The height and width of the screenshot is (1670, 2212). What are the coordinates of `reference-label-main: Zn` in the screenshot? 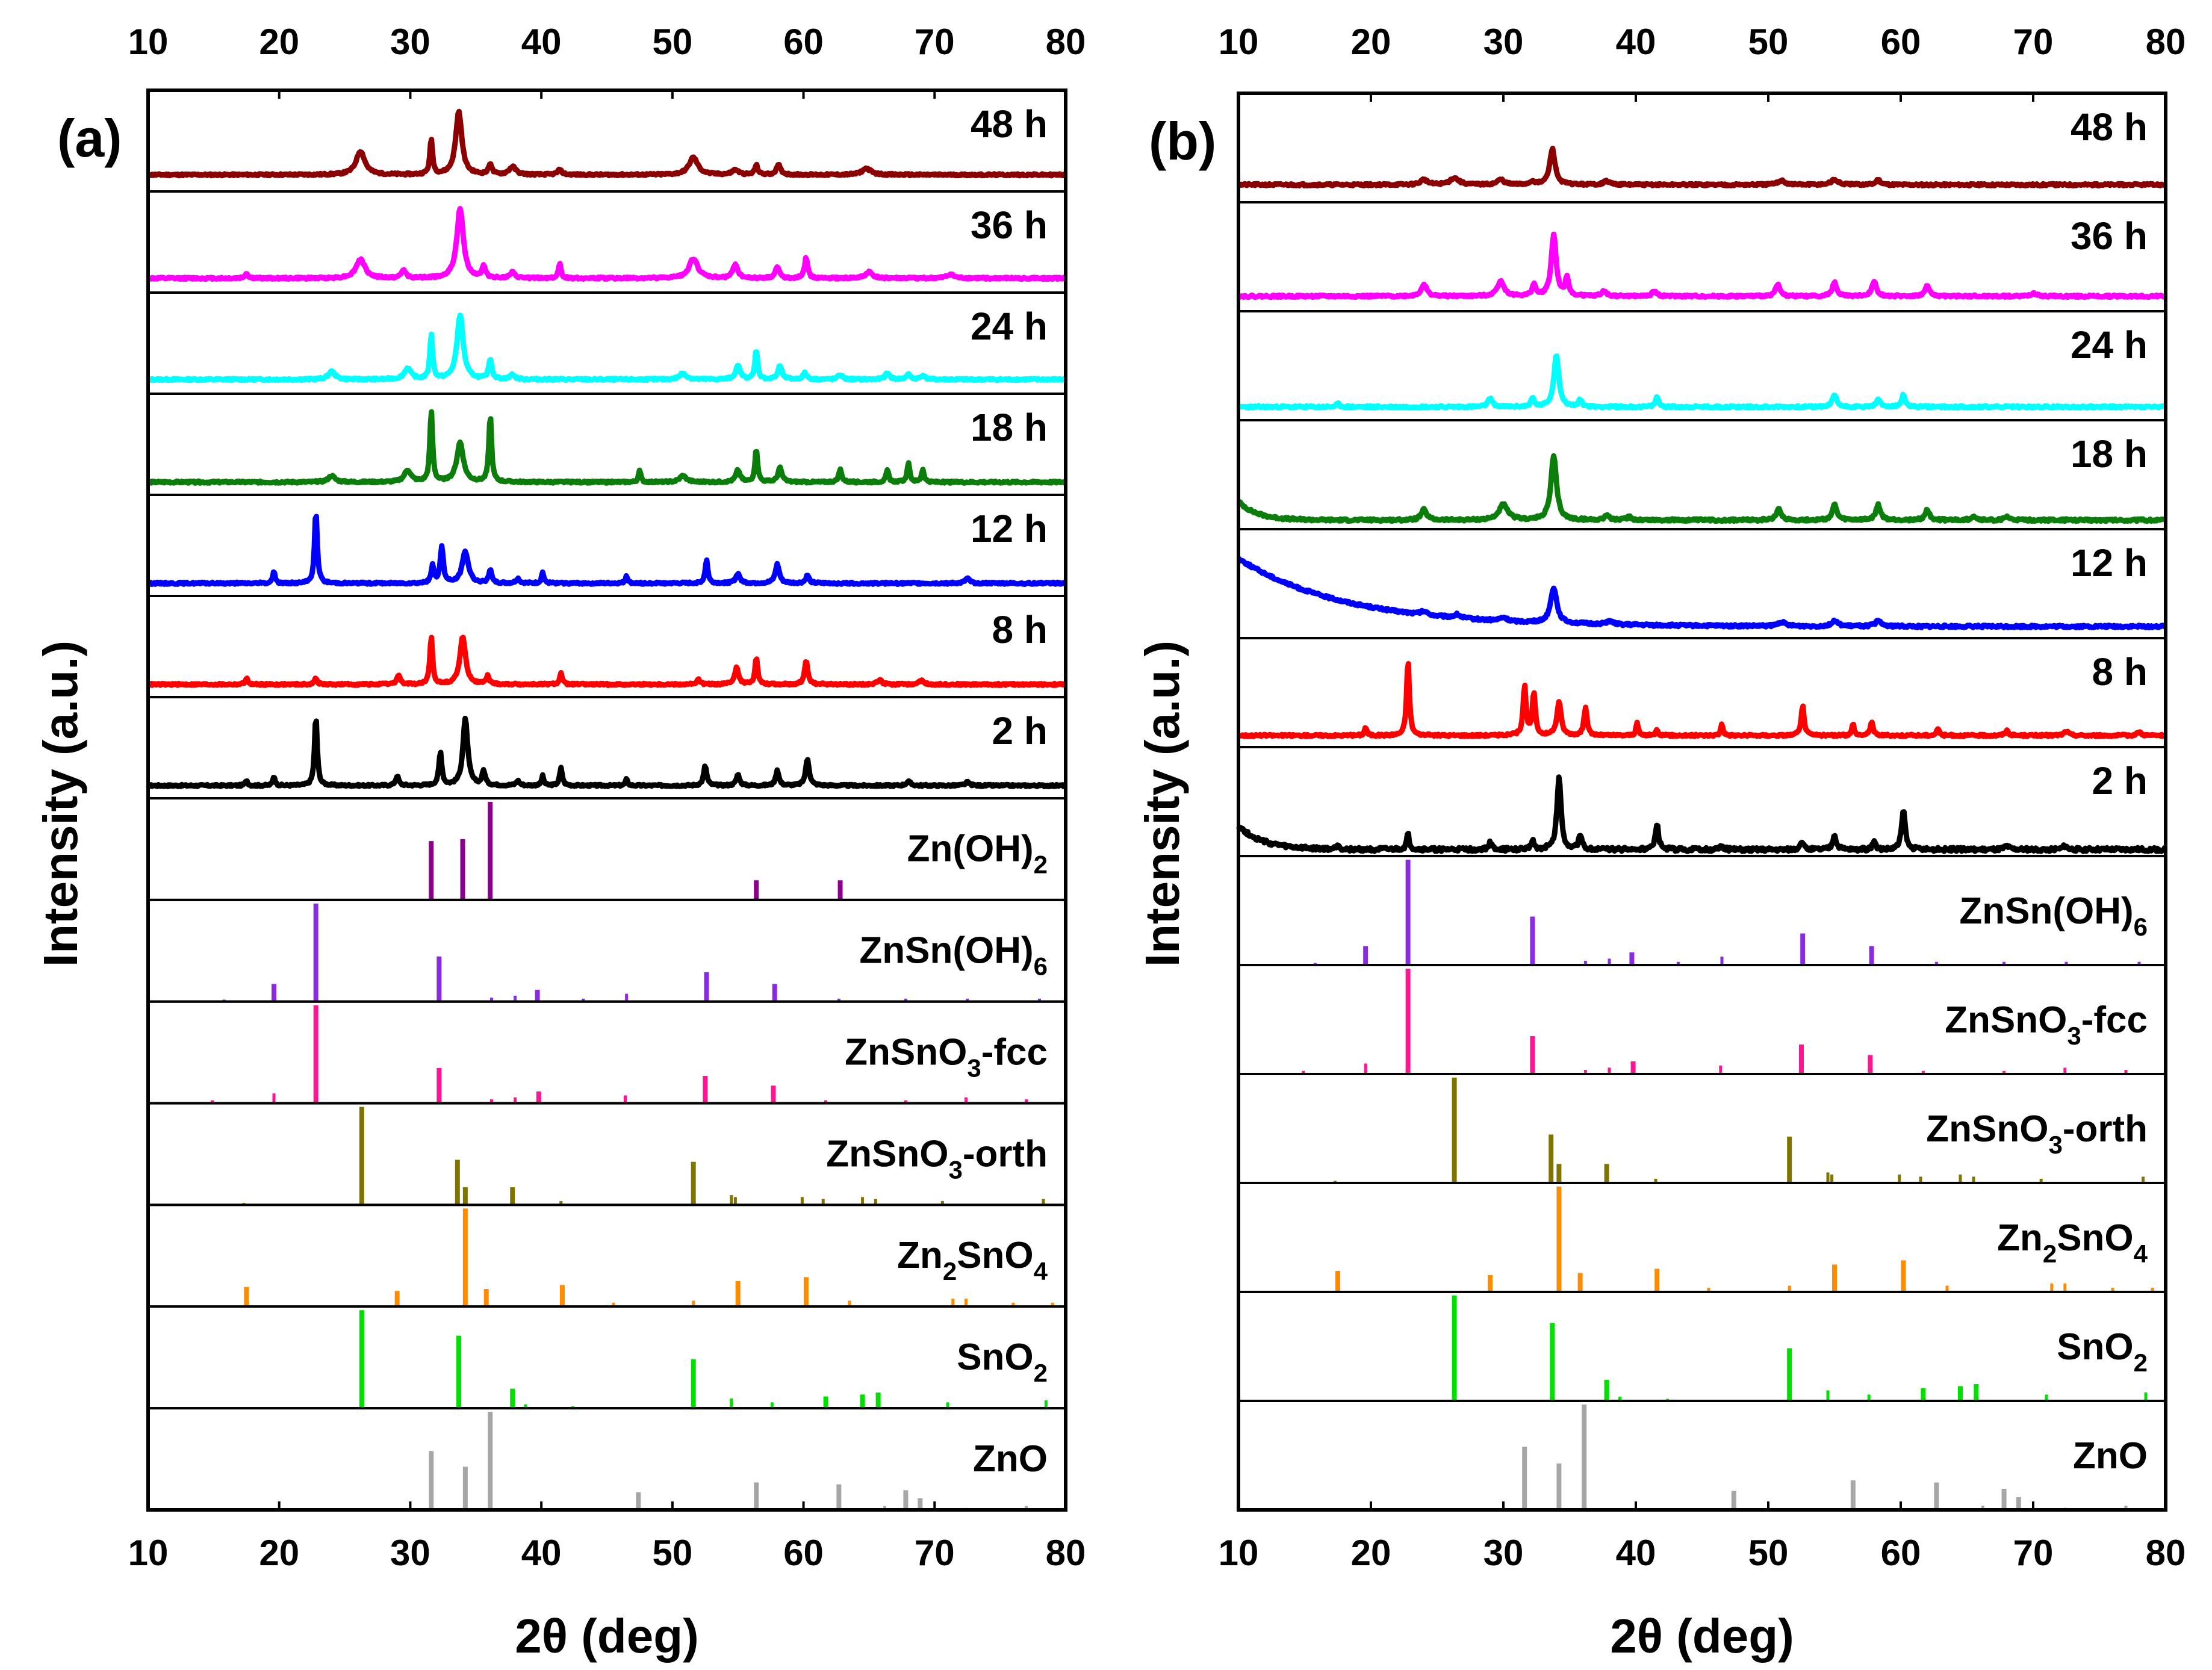 It's located at (2020, 1238).